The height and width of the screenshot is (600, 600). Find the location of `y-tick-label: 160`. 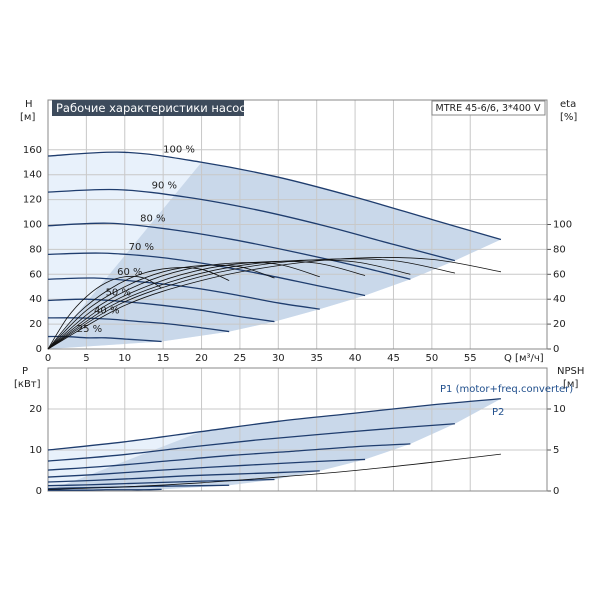

y-tick-label: 160 is located at coordinates (32, 150).